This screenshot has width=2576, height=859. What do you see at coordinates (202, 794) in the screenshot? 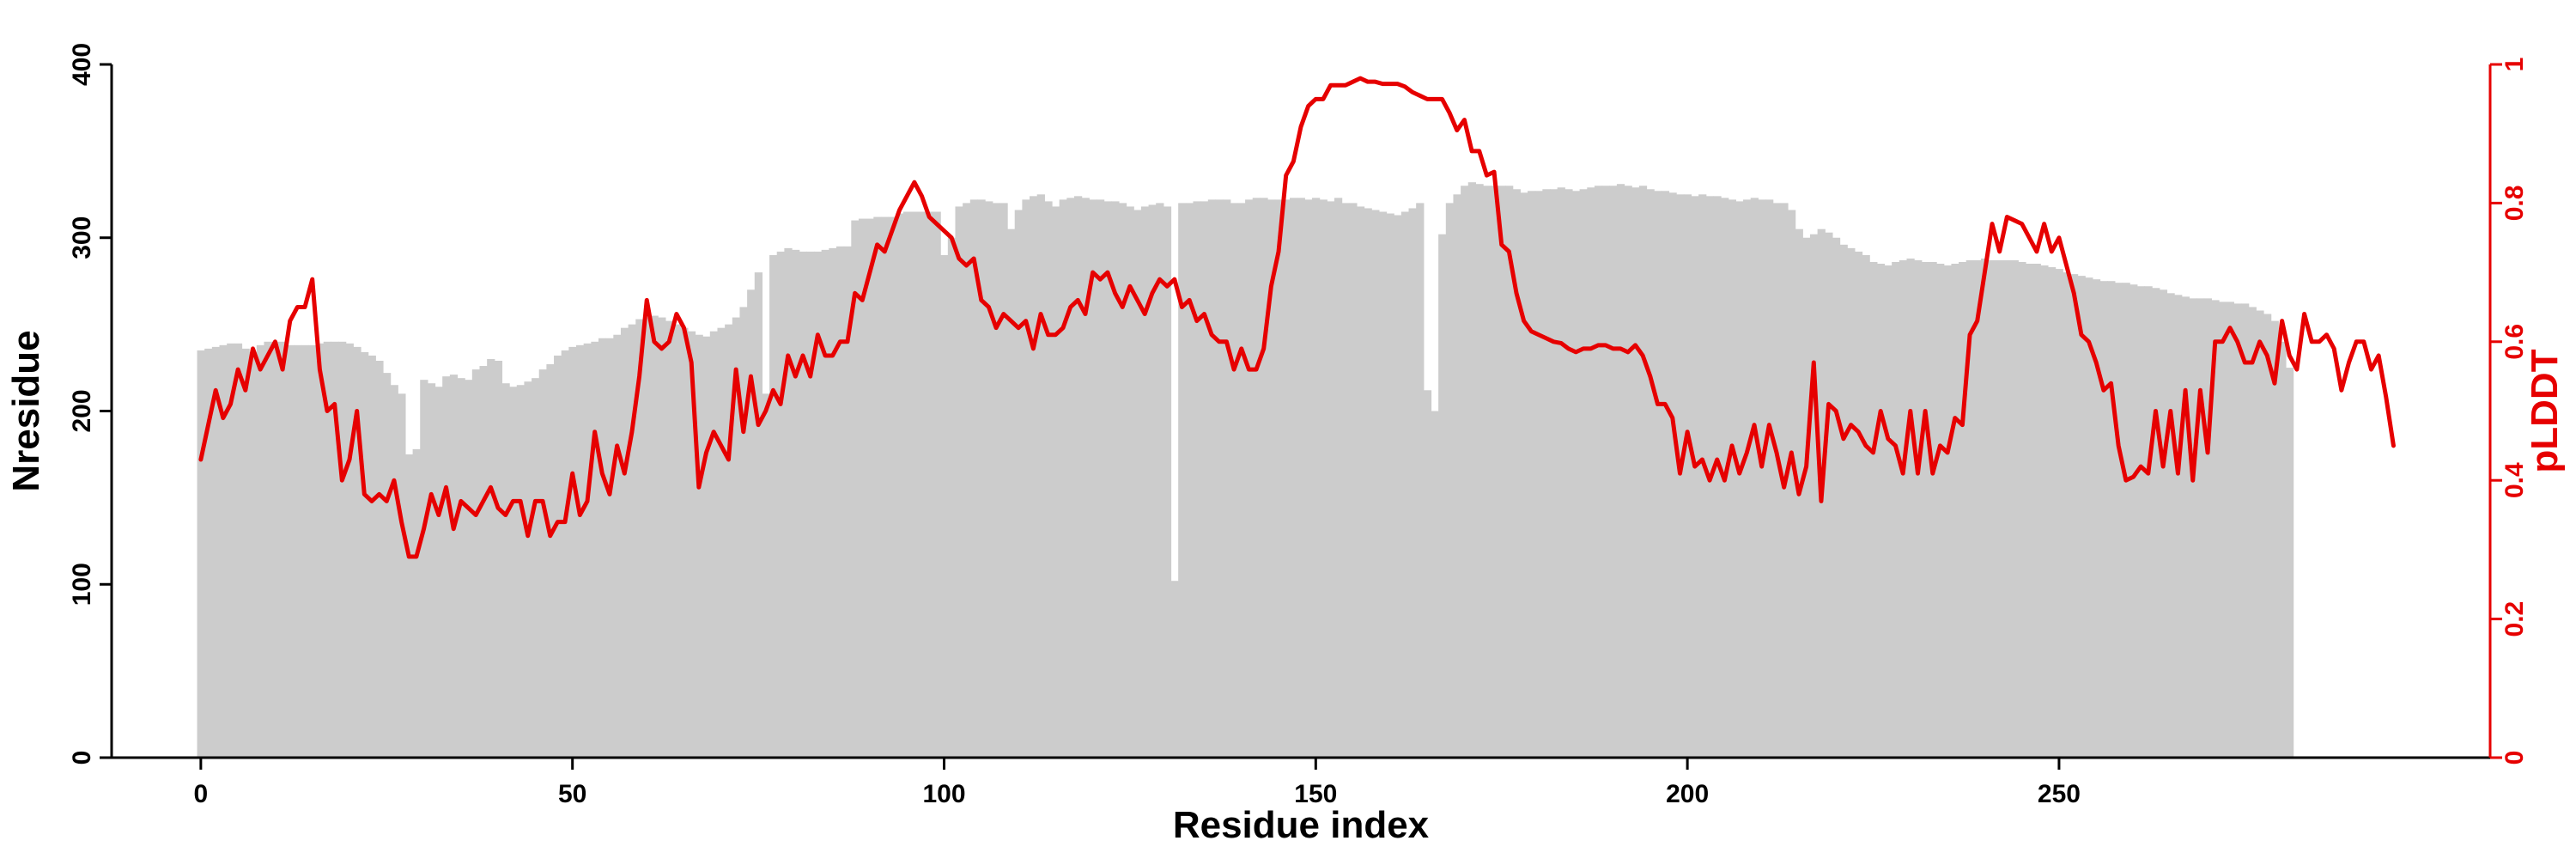
I see `x-tick-label: 0` at bounding box center [202, 794].